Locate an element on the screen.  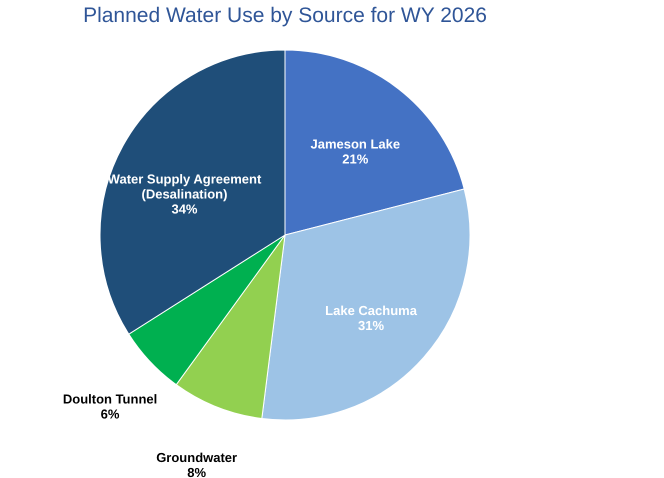
data-label: 34% is located at coordinates (184, 209).